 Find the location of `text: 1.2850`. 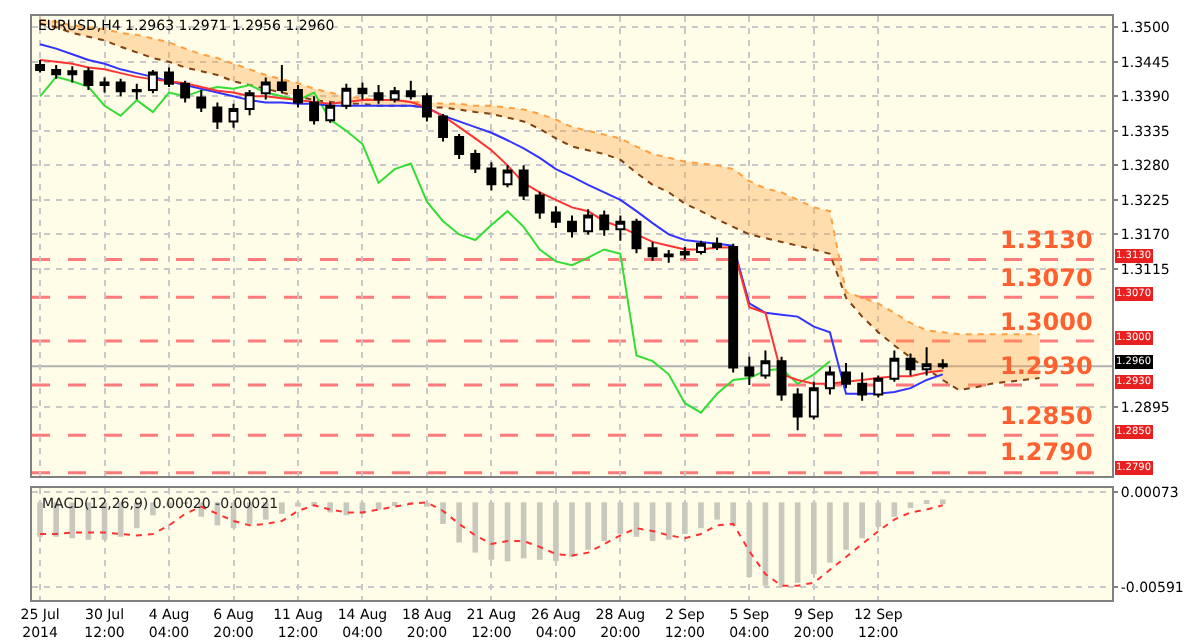

text: 1.2850 is located at coordinates (1046, 416).